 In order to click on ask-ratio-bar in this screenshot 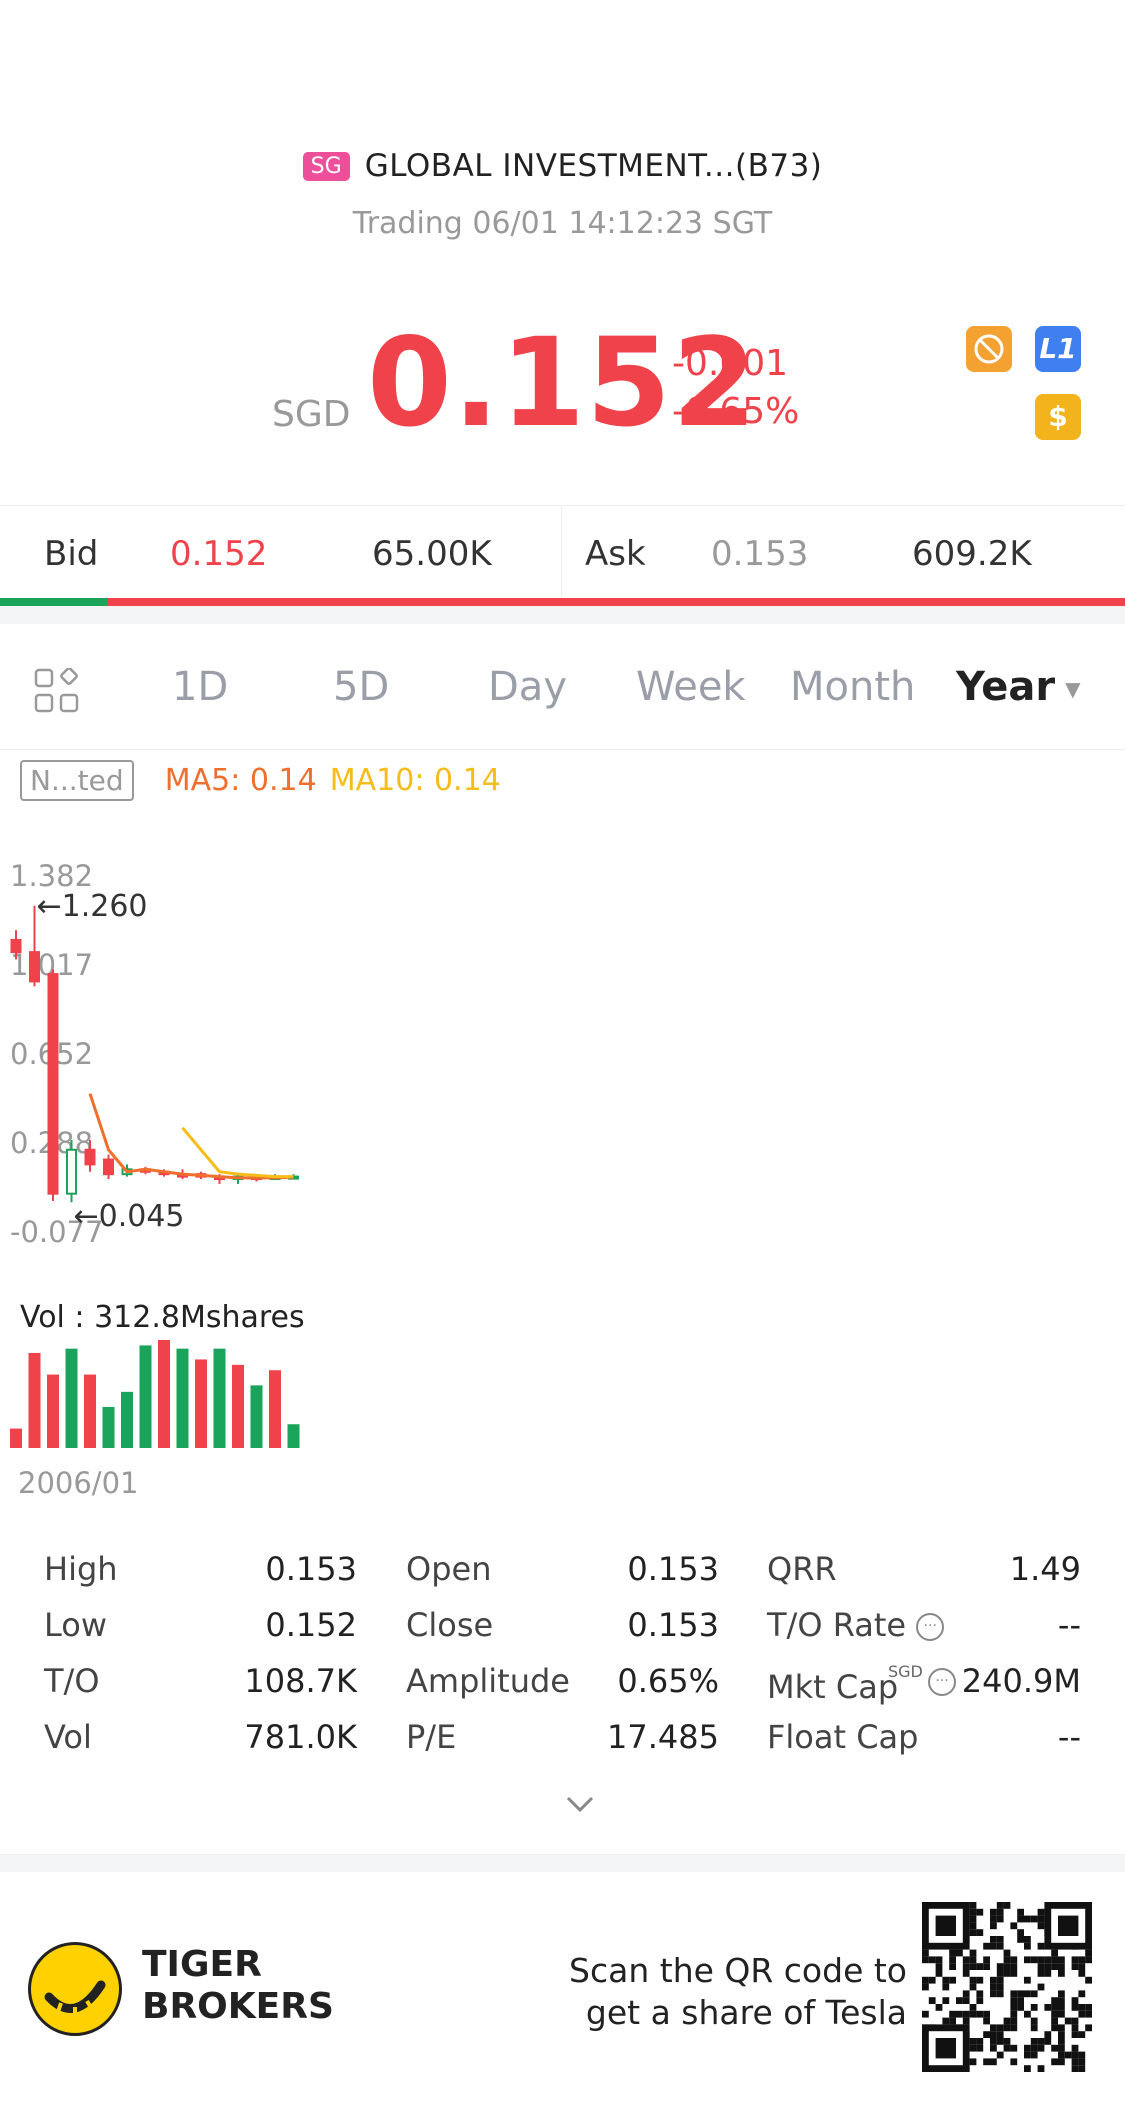, I will do `click(616, 602)`.